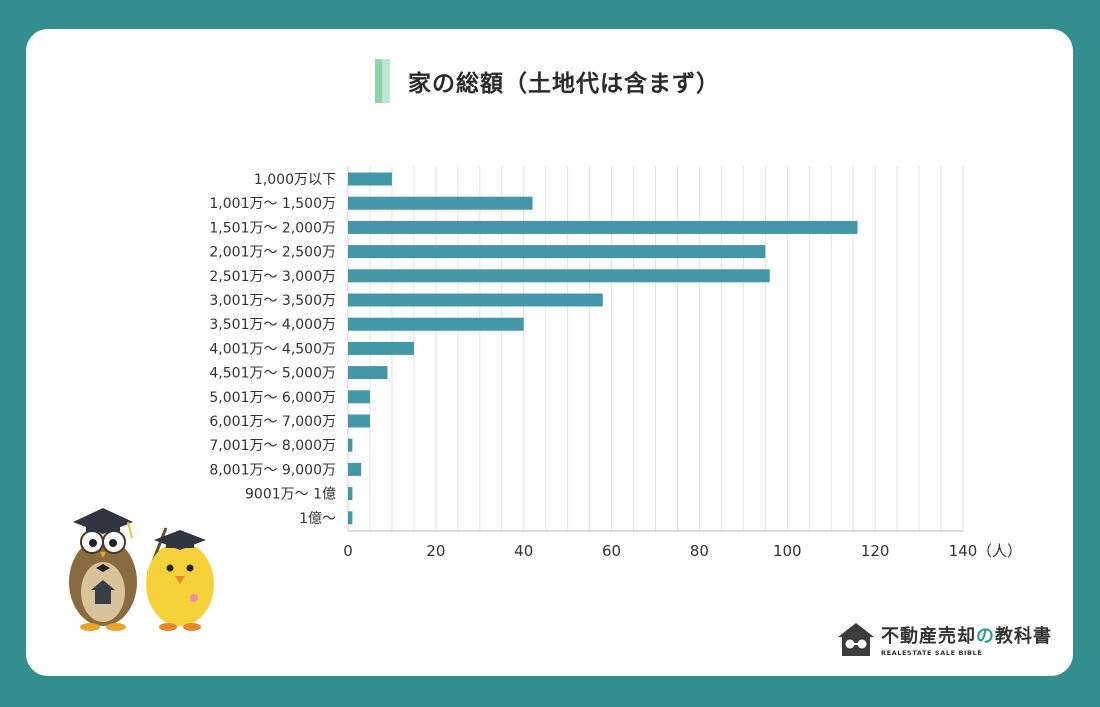 The width and height of the screenshot is (1100, 707). Describe the element at coordinates (272, 374) in the screenshot. I see `category-label: 4,501万〜 5,000万` at that location.